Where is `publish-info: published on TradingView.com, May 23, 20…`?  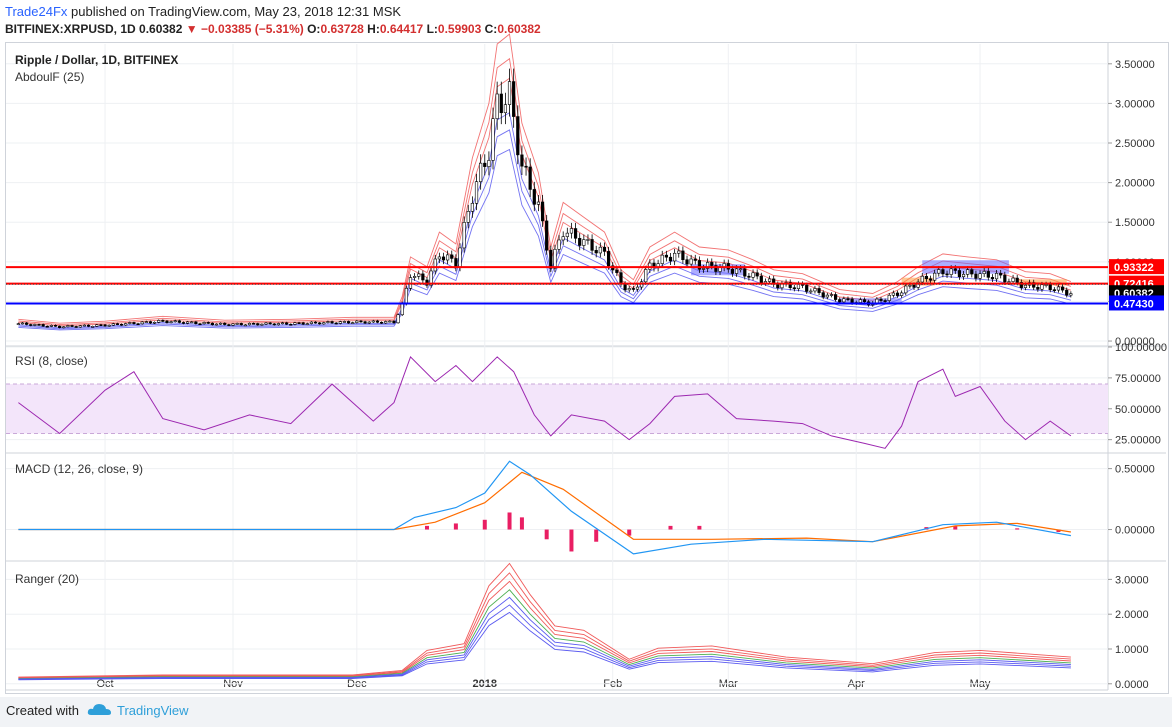 publish-info: published on TradingView.com, May 23, 20… is located at coordinates (236, 11).